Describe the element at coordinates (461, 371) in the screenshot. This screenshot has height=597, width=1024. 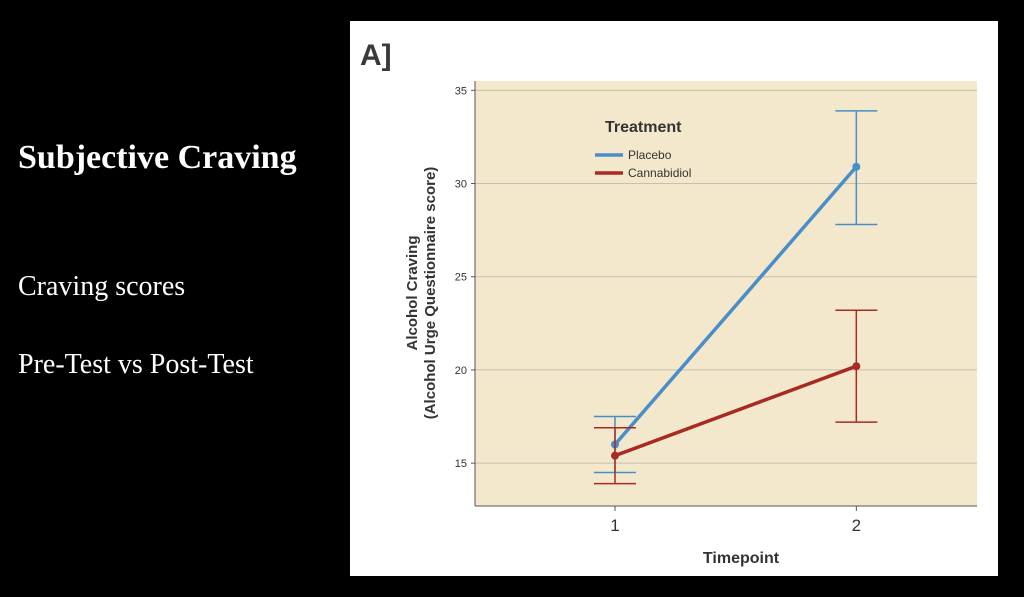
I see `y-tick-label-20: 20` at that location.